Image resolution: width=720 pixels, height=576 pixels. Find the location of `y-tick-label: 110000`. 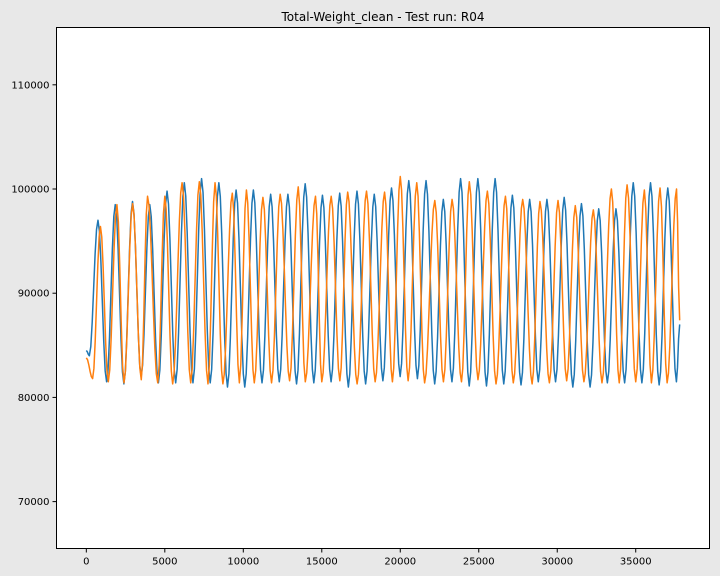

y-tick-label: 110000 is located at coordinates (30, 85).